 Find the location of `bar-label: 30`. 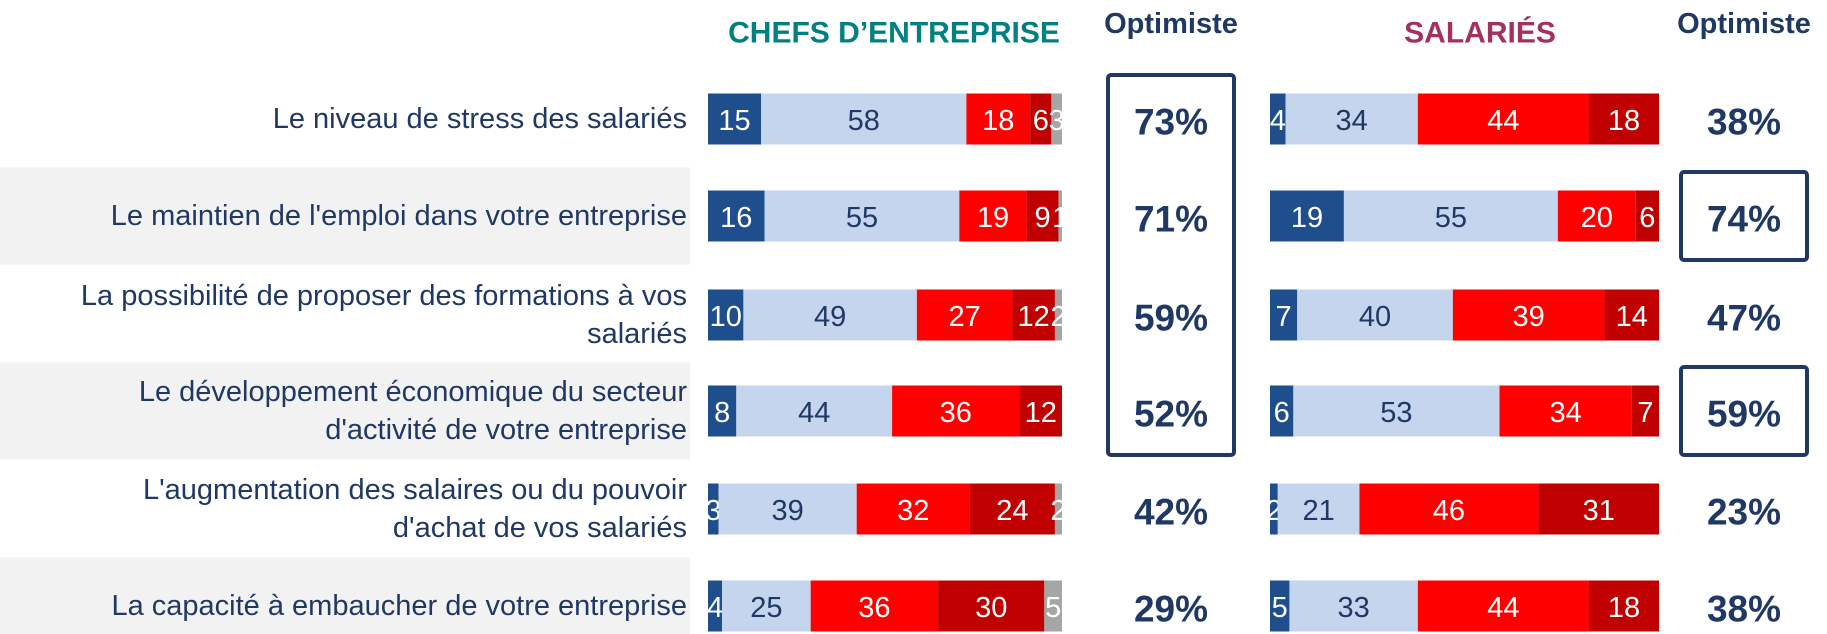

bar-label: 30 is located at coordinates (991, 608).